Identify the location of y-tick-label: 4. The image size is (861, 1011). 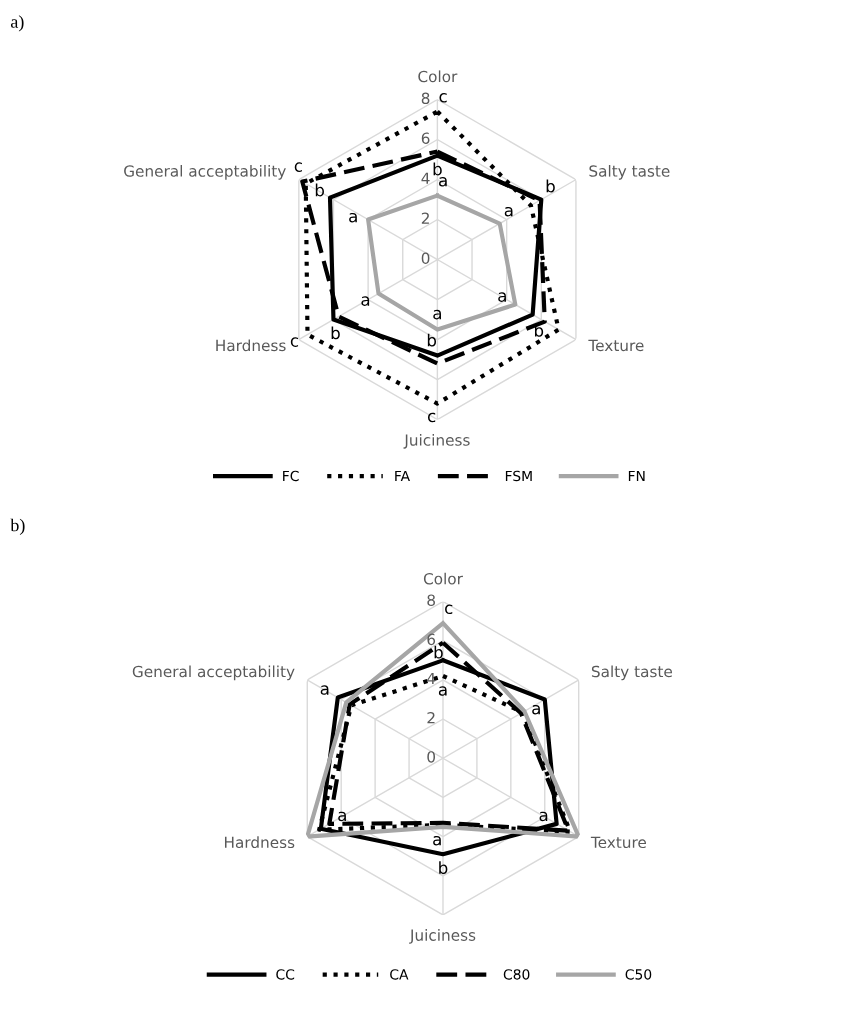
(425, 178).